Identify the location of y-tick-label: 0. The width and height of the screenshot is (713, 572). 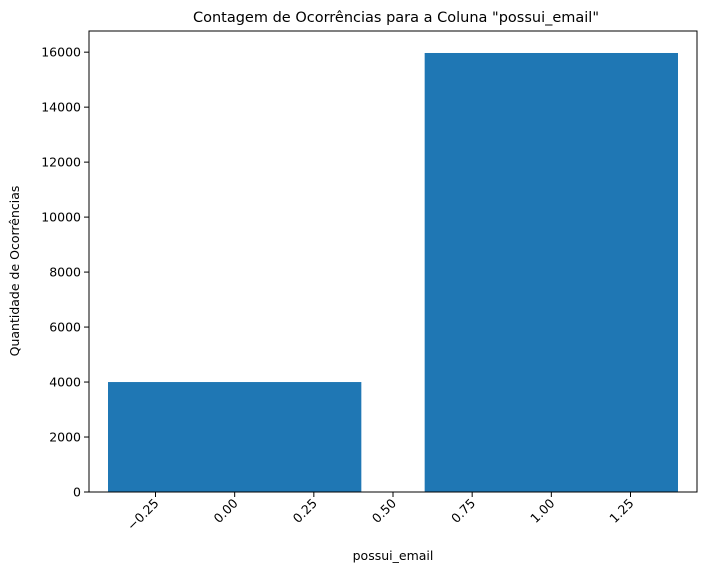
(77, 492).